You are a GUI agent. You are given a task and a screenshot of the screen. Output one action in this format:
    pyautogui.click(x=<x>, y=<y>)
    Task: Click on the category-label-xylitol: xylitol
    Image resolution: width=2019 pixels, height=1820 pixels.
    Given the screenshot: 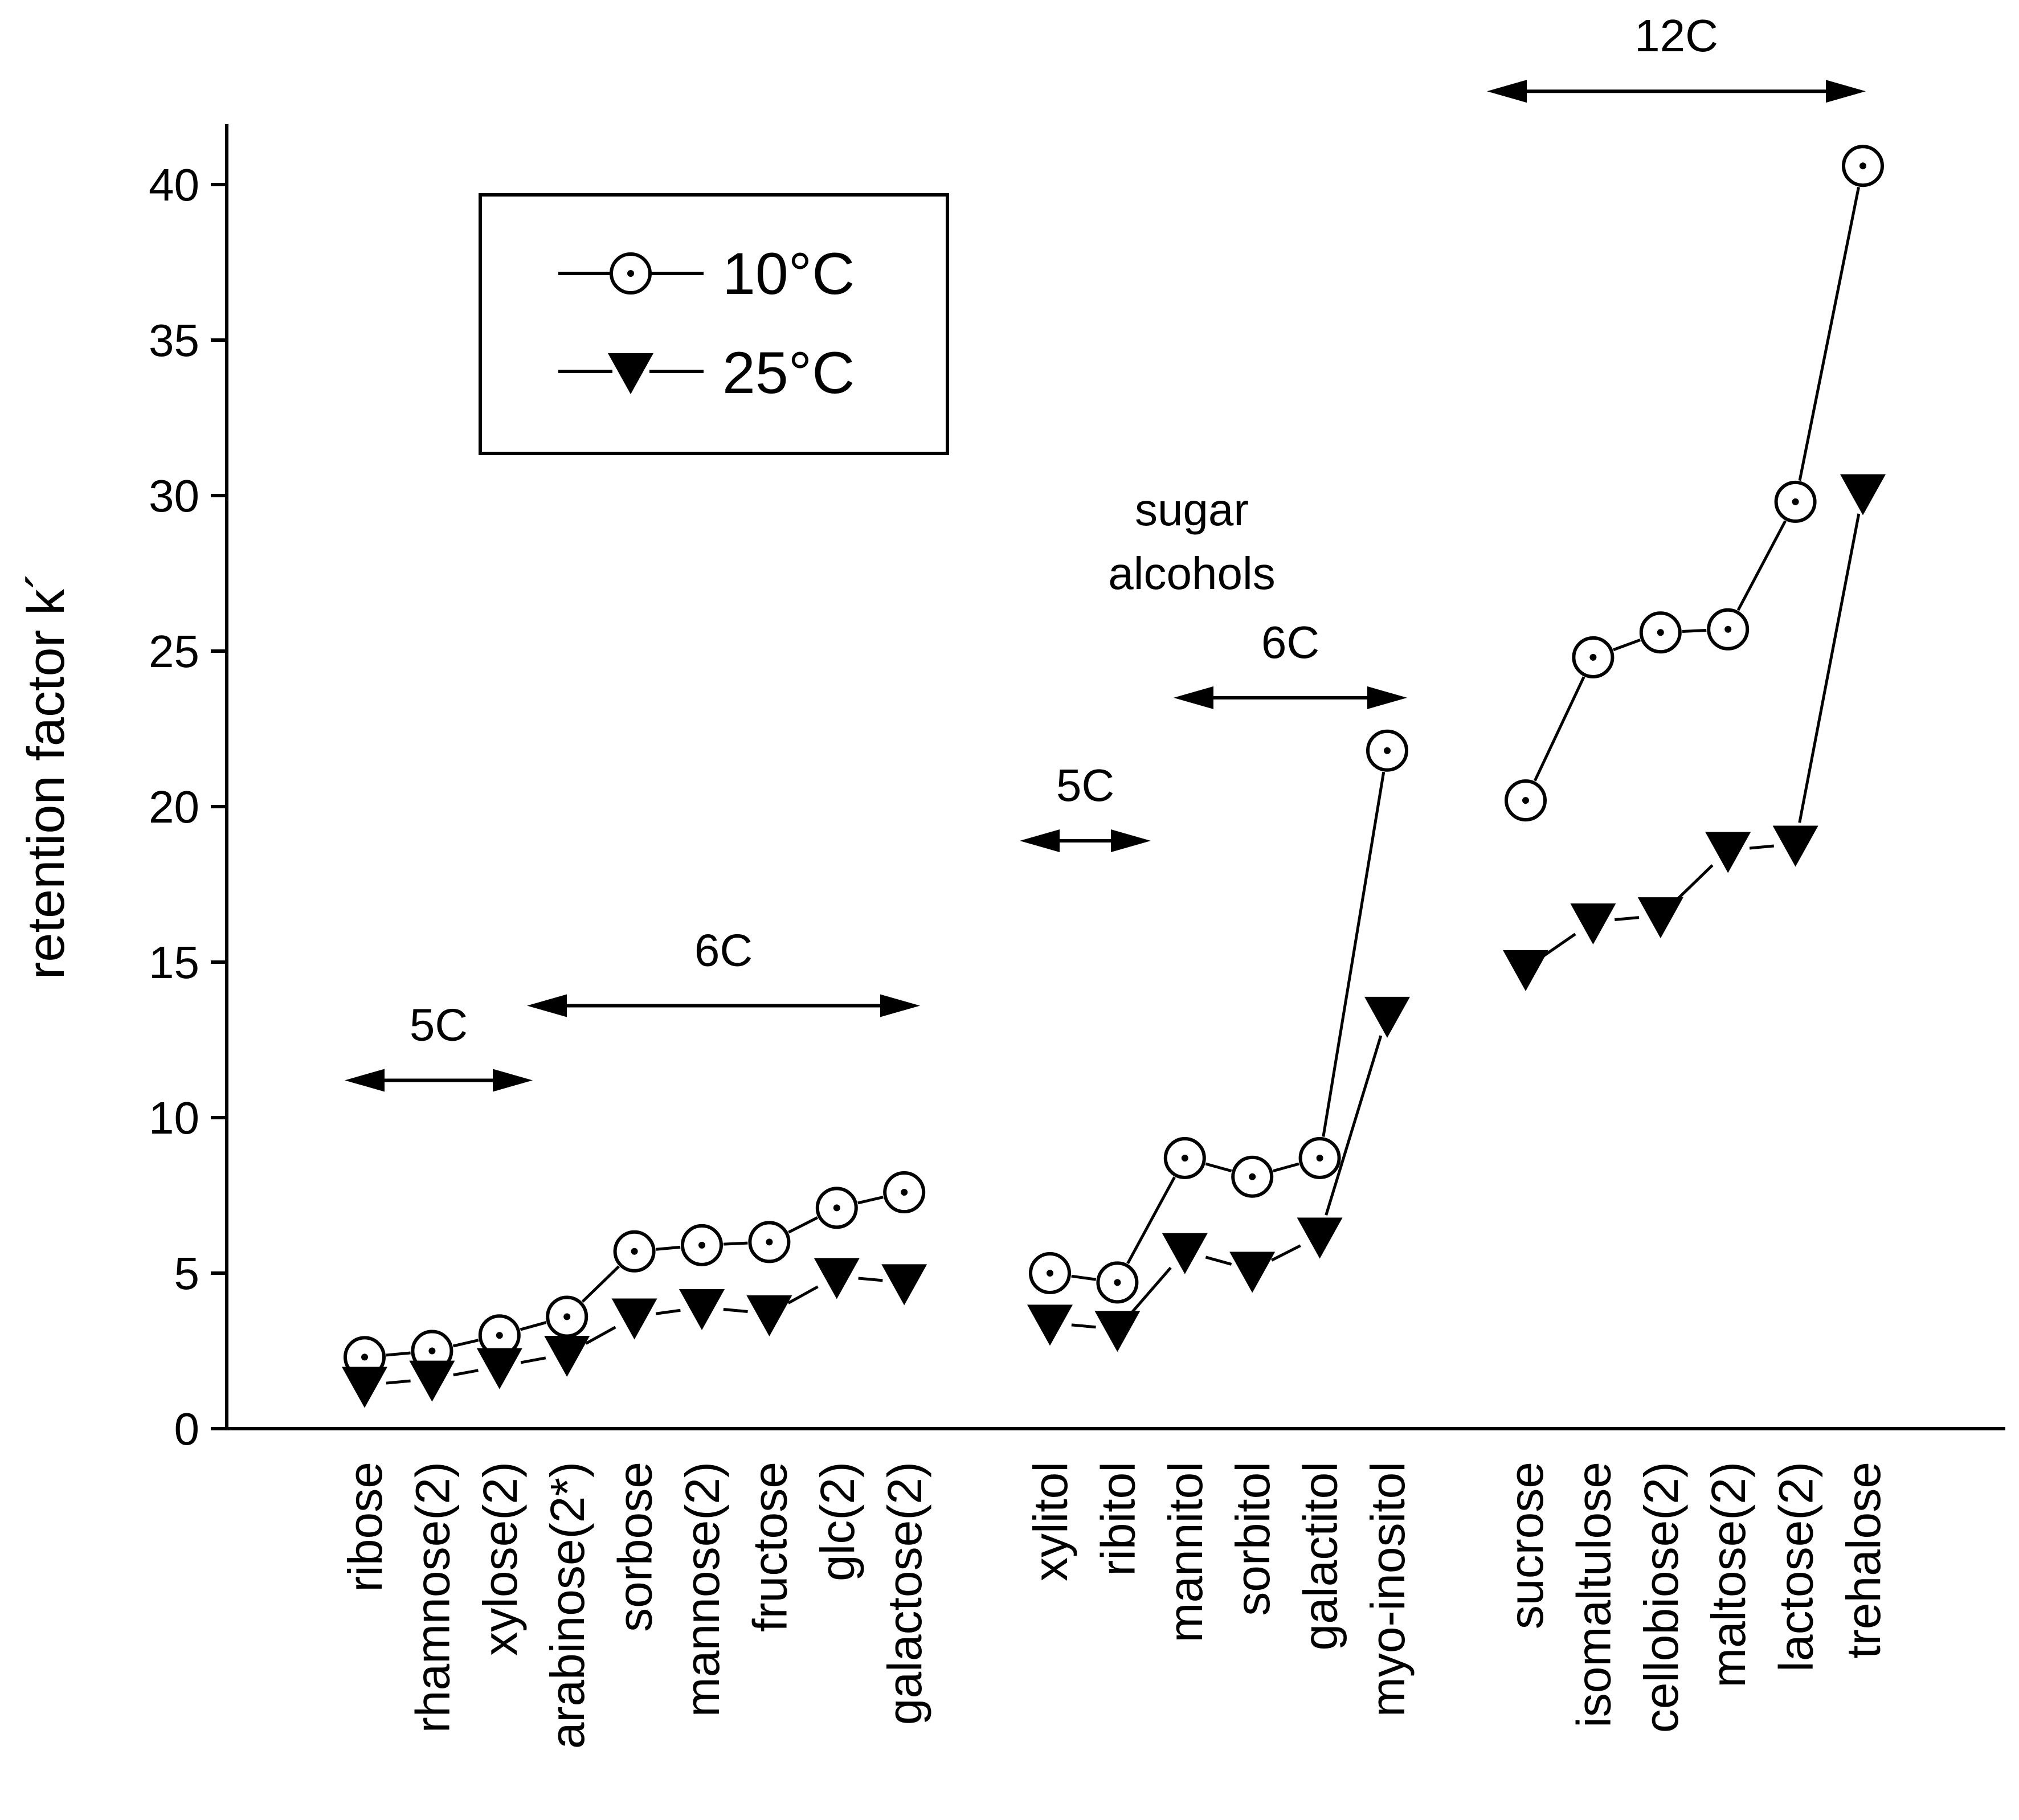 What is the action you would take?
    pyautogui.click(x=1050, y=1521)
    